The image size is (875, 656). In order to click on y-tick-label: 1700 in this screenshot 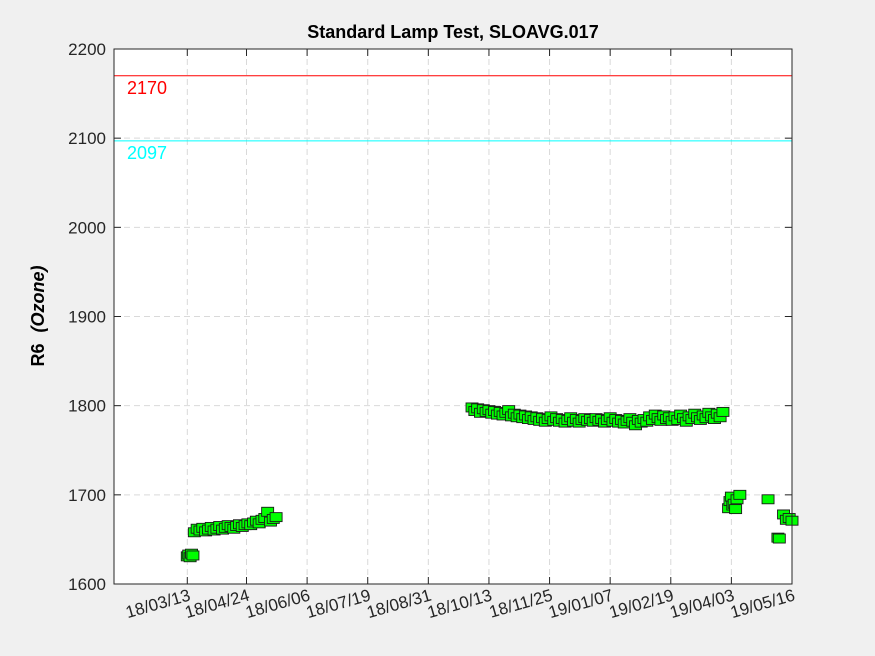, I will do `click(87, 495)`.